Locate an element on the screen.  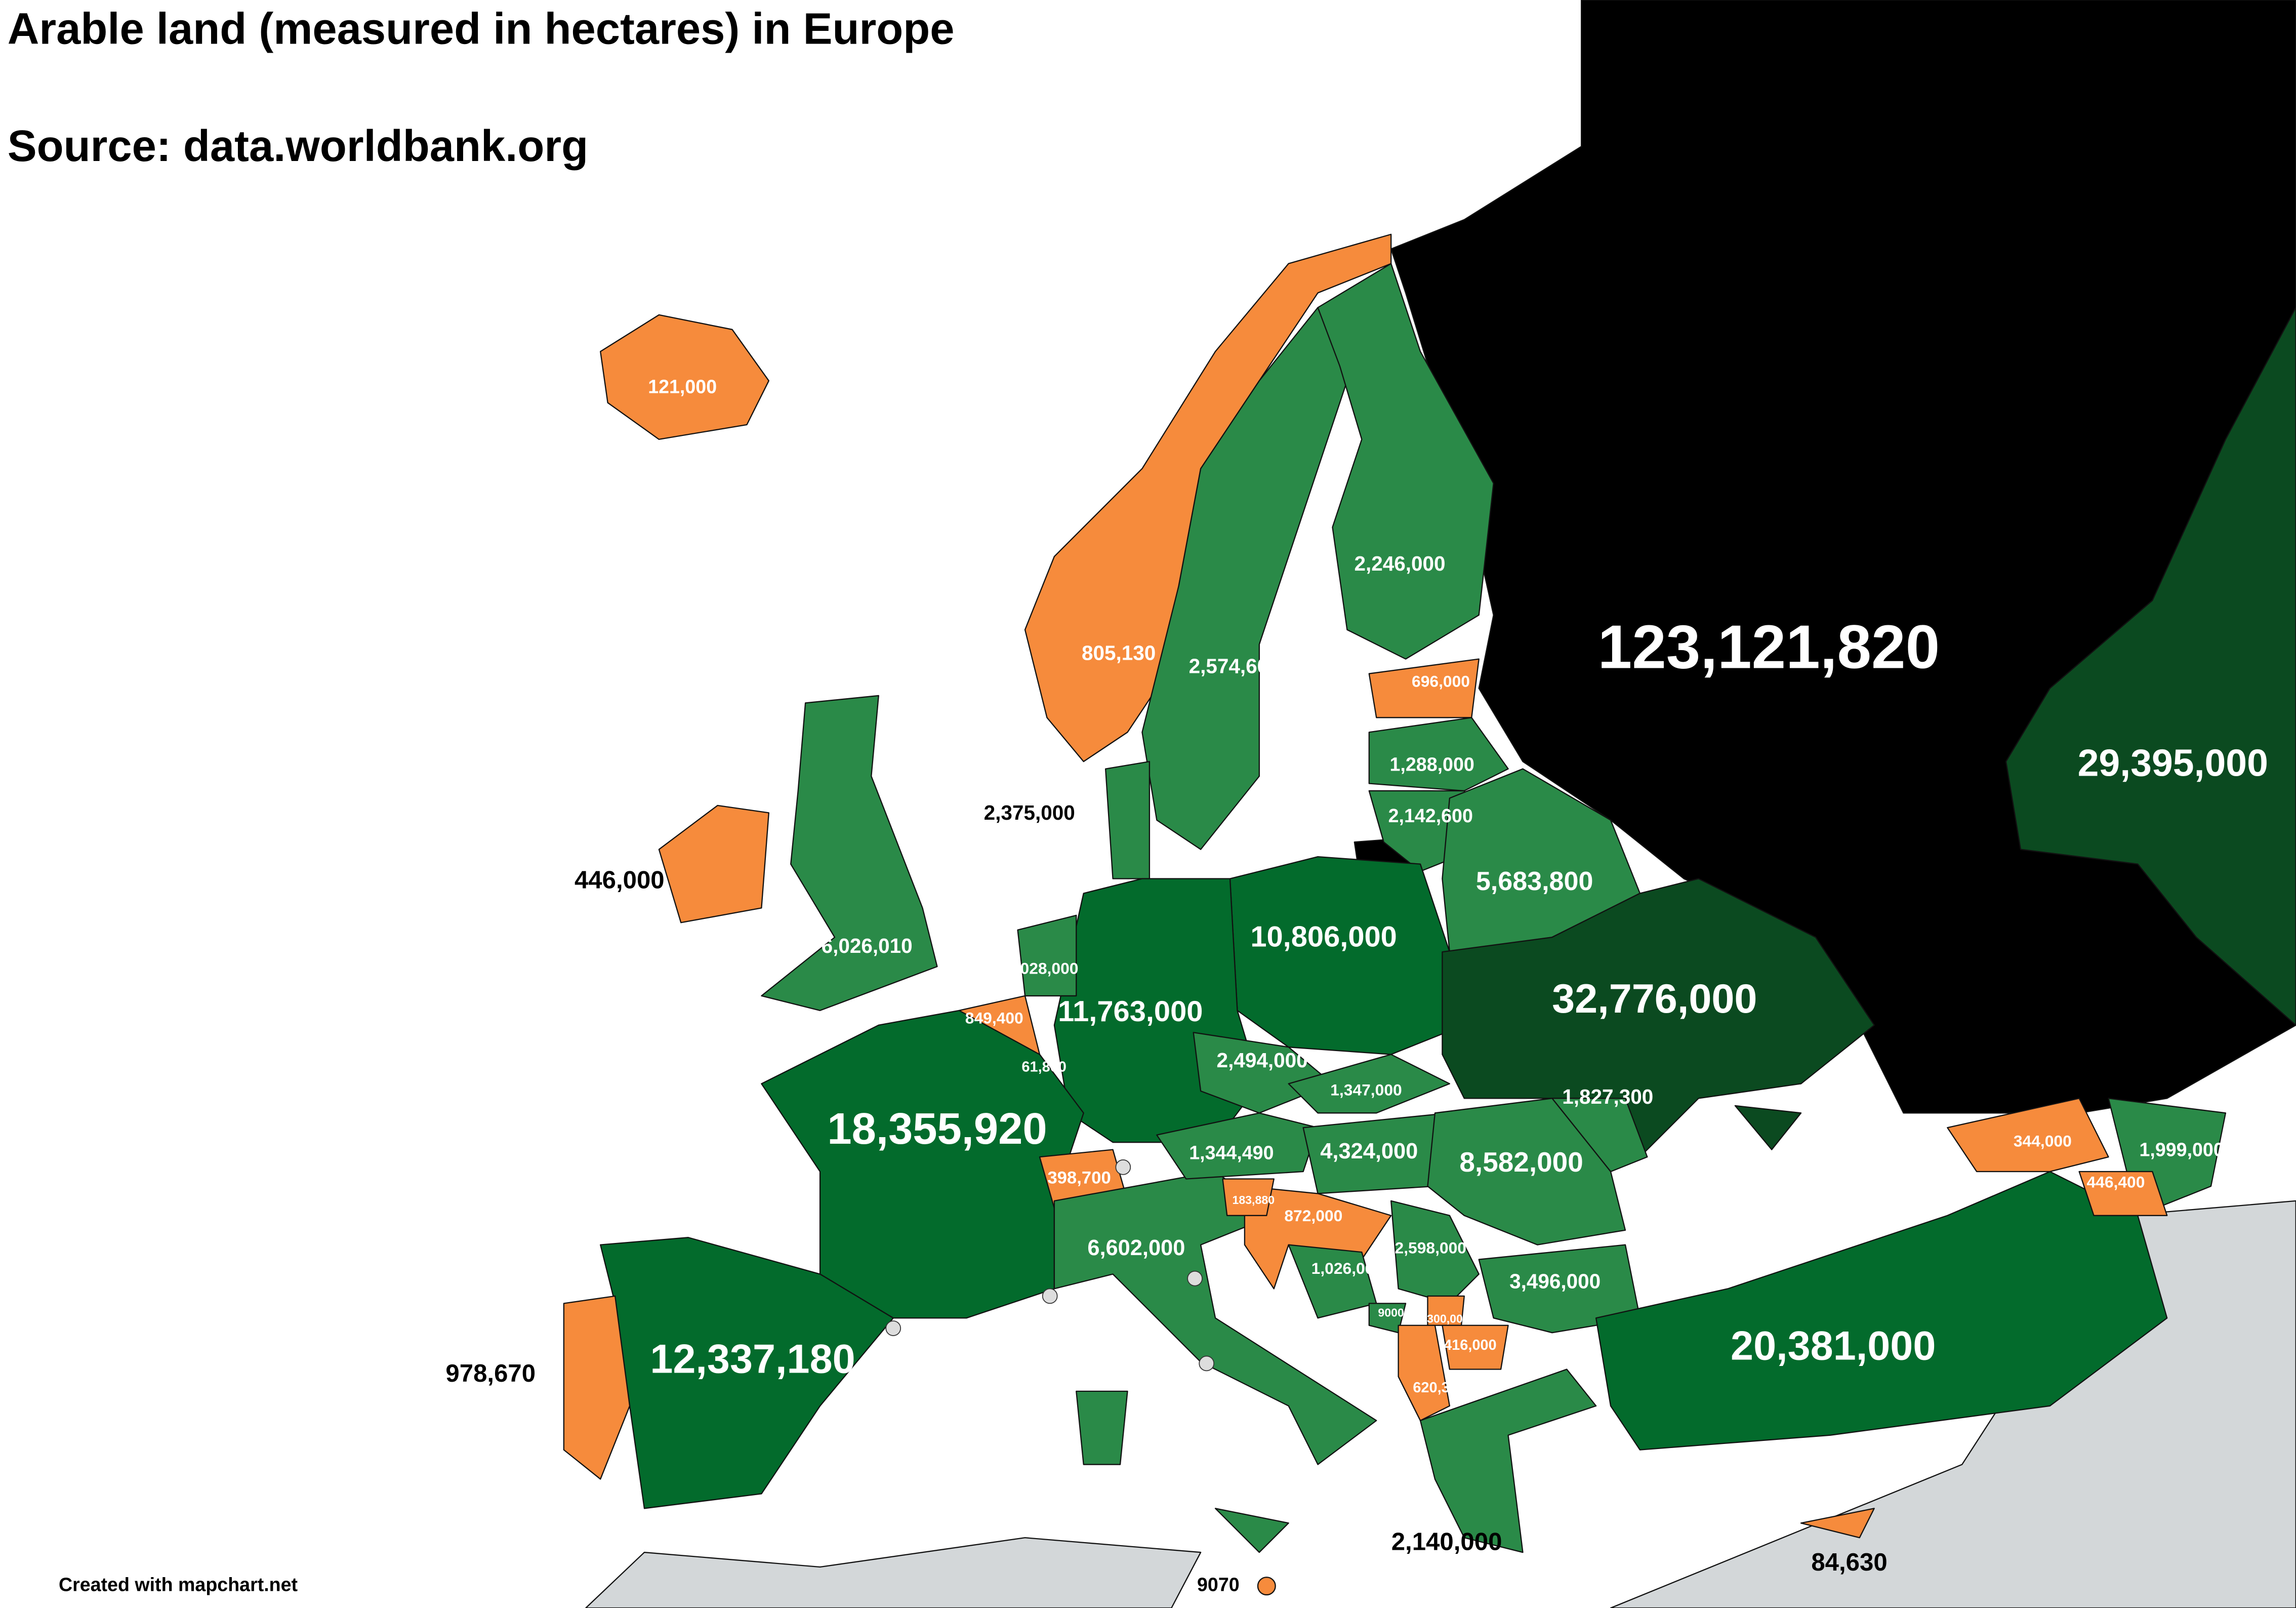
armenia is located at coordinates (2123, 1193).